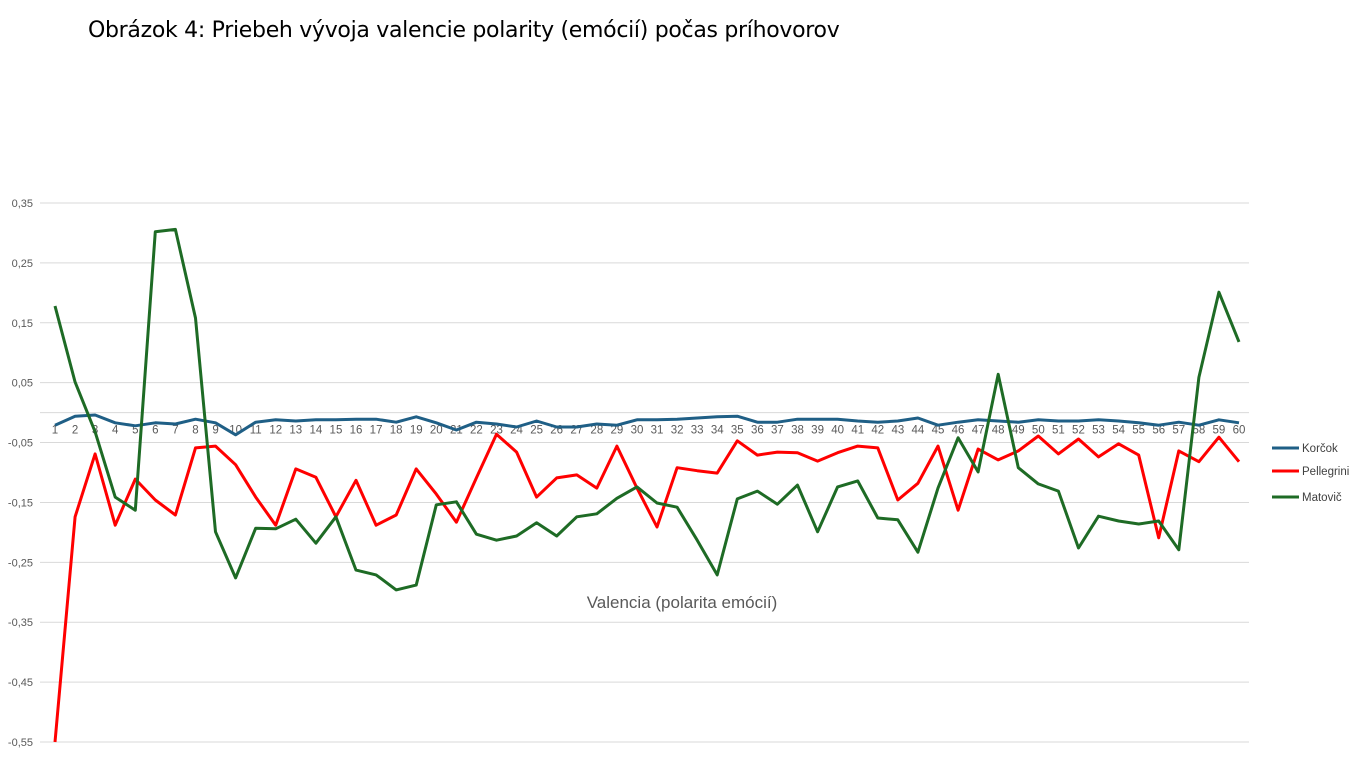 The height and width of the screenshot is (757, 1365). What do you see at coordinates (857, 431) in the screenshot?
I see `x-tick-label: 41` at bounding box center [857, 431].